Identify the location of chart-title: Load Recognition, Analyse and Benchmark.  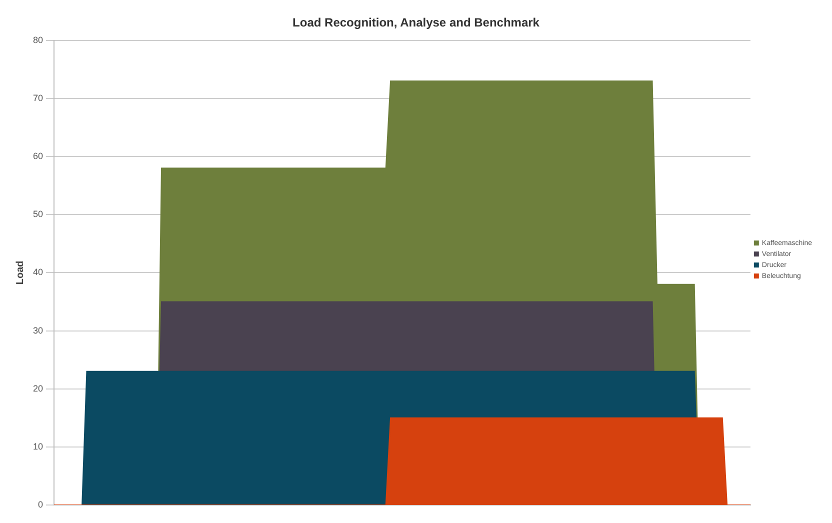
(416, 23).